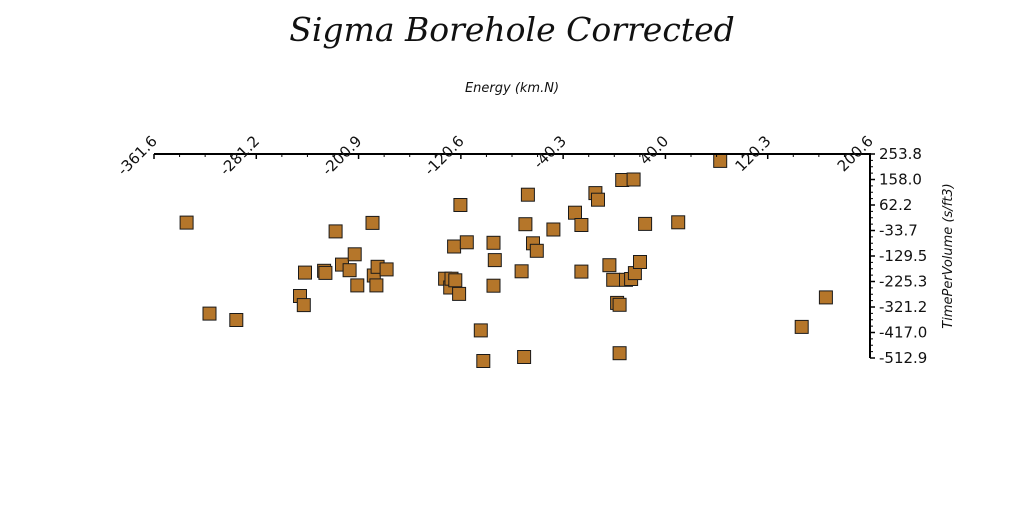  What do you see at coordinates (903, 282) in the screenshot?
I see `y-tick-label: -225.3` at bounding box center [903, 282].